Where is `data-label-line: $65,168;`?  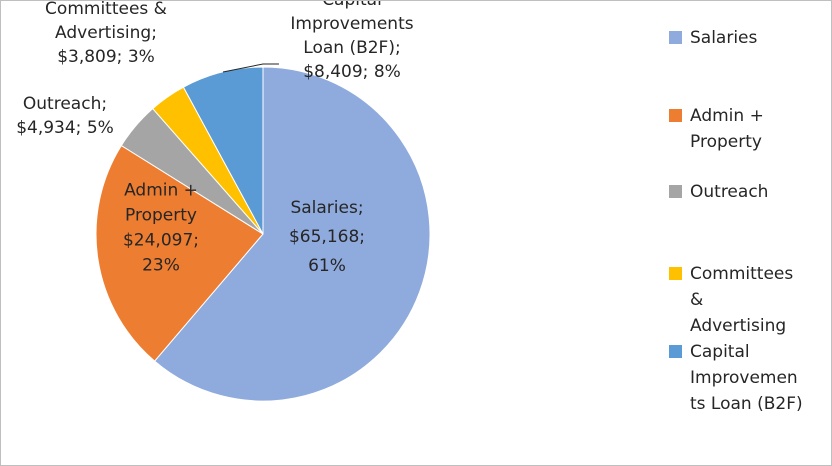
data-label-line: $65,168; is located at coordinates (327, 237).